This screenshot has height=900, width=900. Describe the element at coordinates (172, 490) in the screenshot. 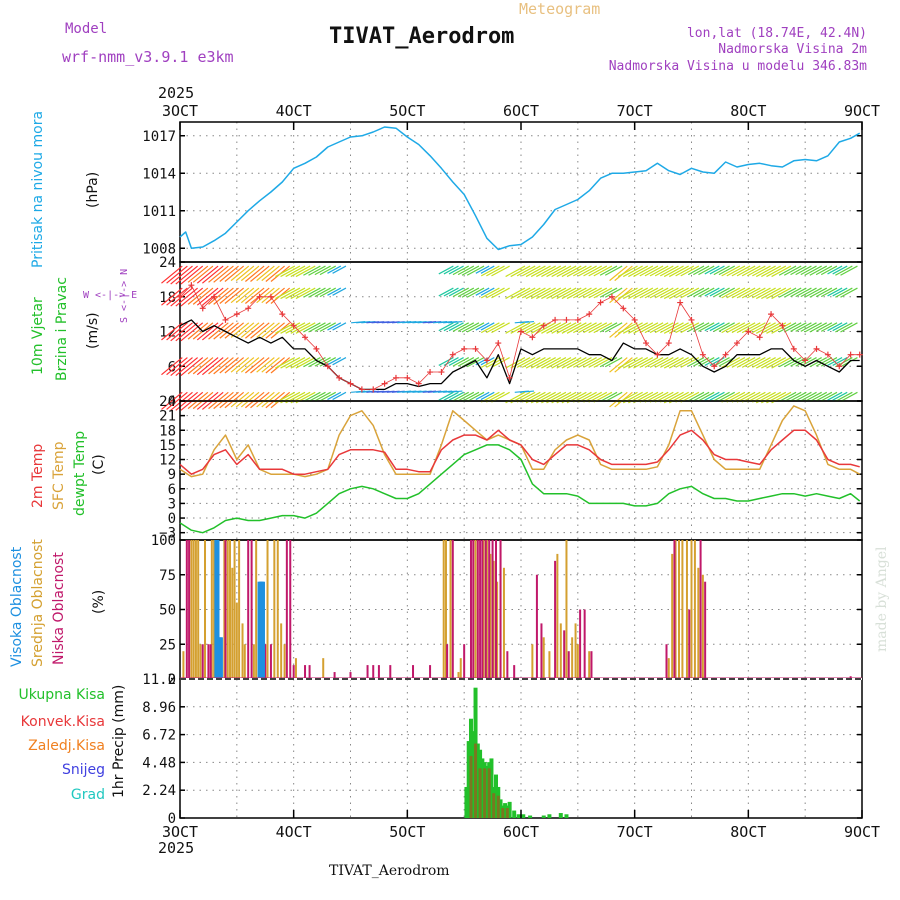

I see `y-tick-label: 6` at that location.